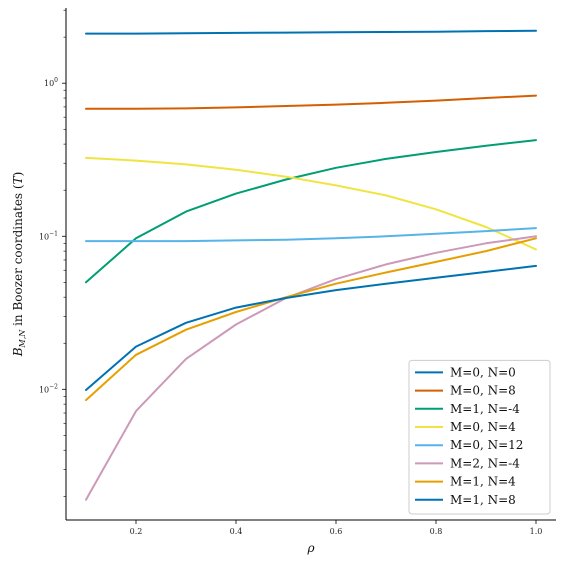 The height and width of the screenshot is (566, 566). I want to click on x-tick-label: 0.2, so click(136, 531).